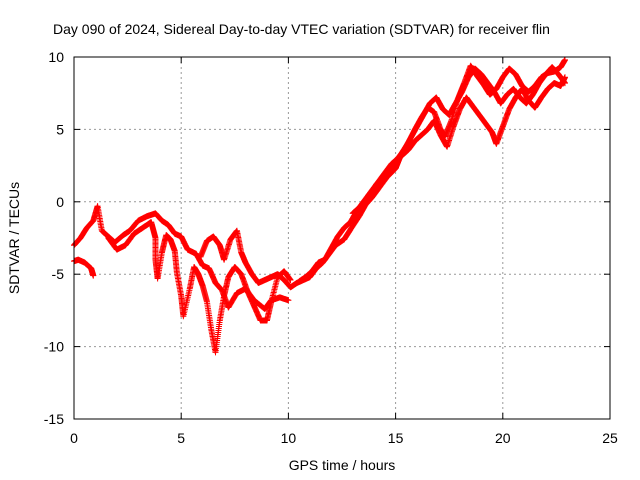  What do you see at coordinates (56, 57) in the screenshot?
I see `y-tick-label: 10` at bounding box center [56, 57].